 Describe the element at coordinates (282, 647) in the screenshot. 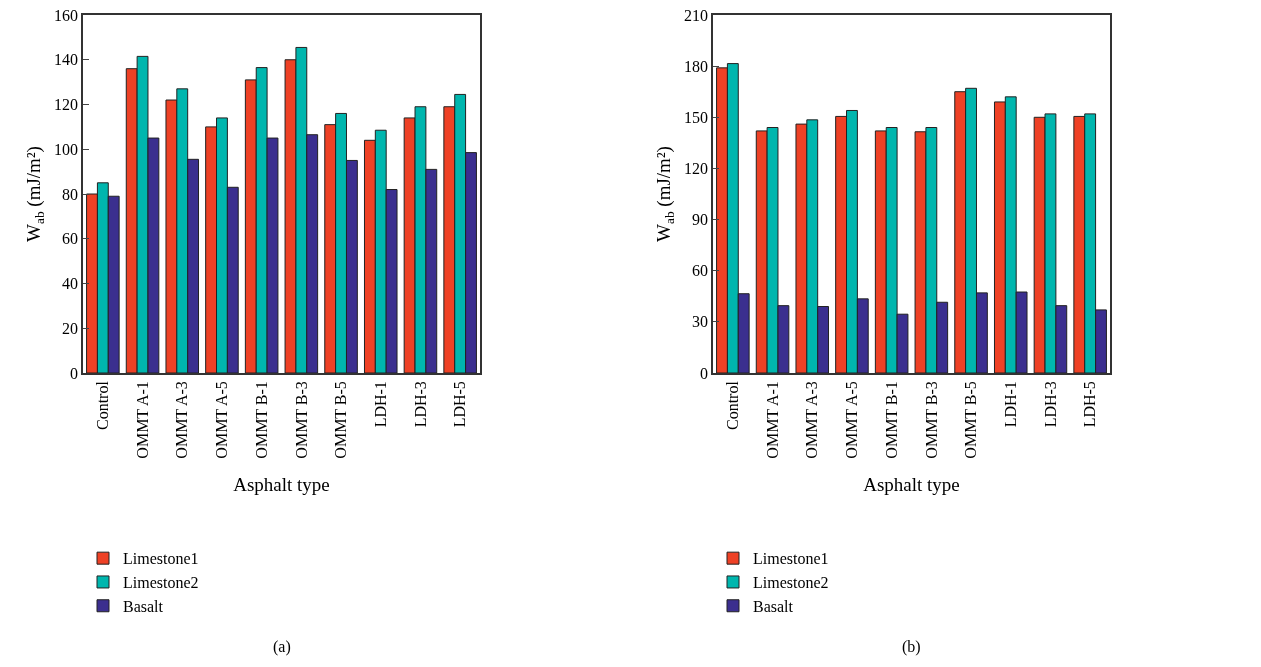

I see `text: (a)` at that location.